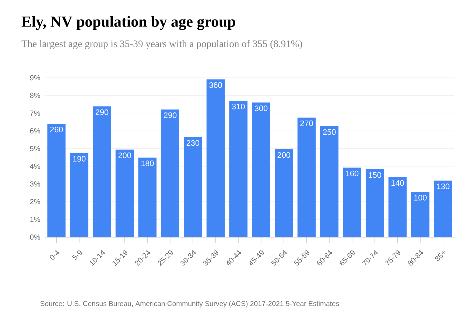 This screenshot has width=474, height=316. Describe the element at coordinates (398, 183) in the screenshot. I see `annotation: 140` at that location.